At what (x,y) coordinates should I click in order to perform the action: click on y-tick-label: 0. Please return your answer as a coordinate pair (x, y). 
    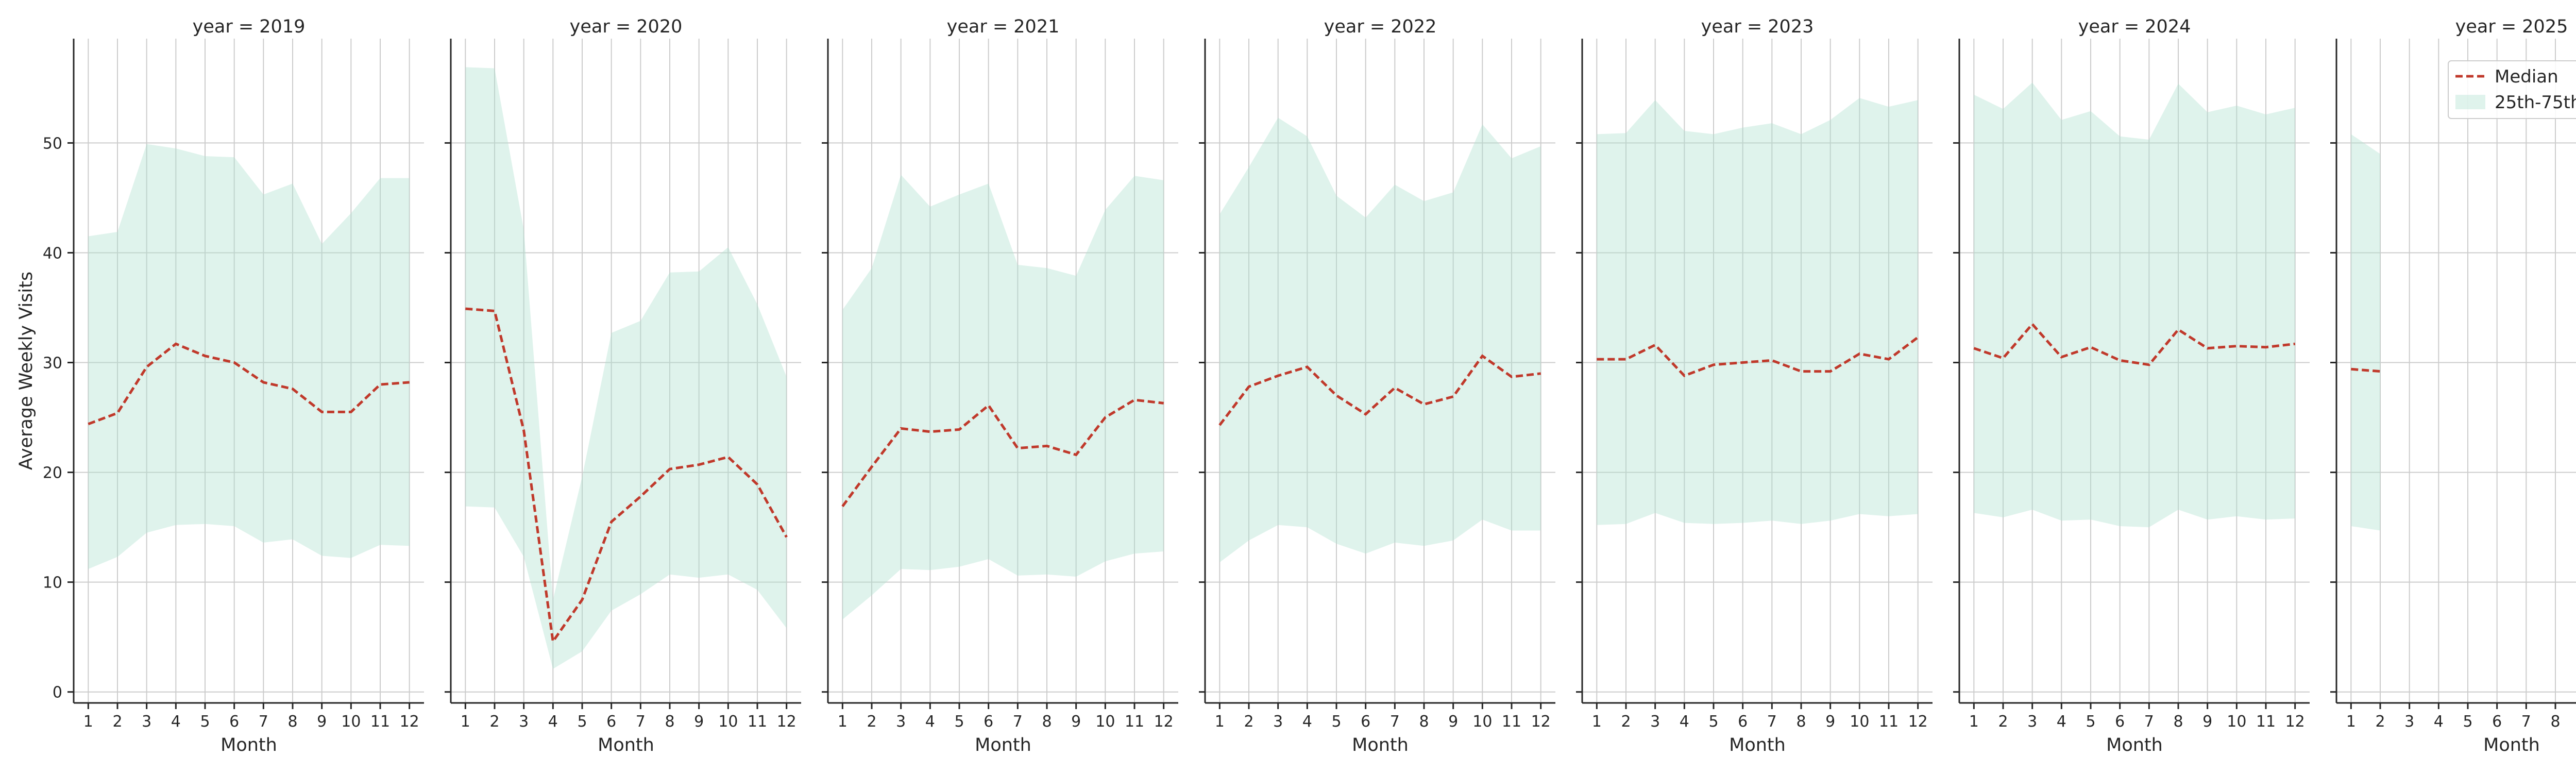
    Looking at the image, I should click on (57, 693).